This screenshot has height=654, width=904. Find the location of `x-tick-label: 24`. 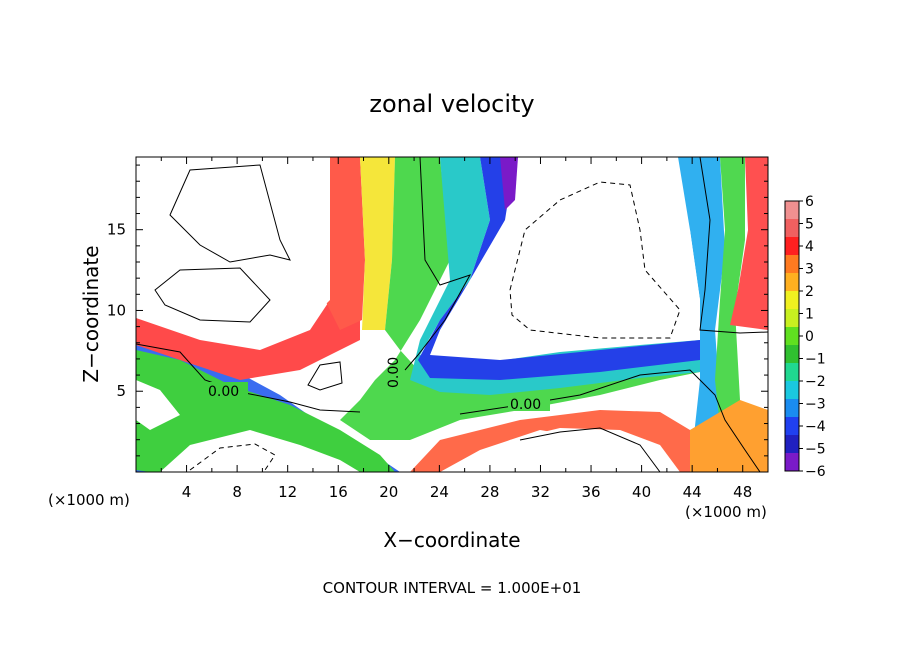

x-tick-label: 24 is located at coordinates (439, 492).